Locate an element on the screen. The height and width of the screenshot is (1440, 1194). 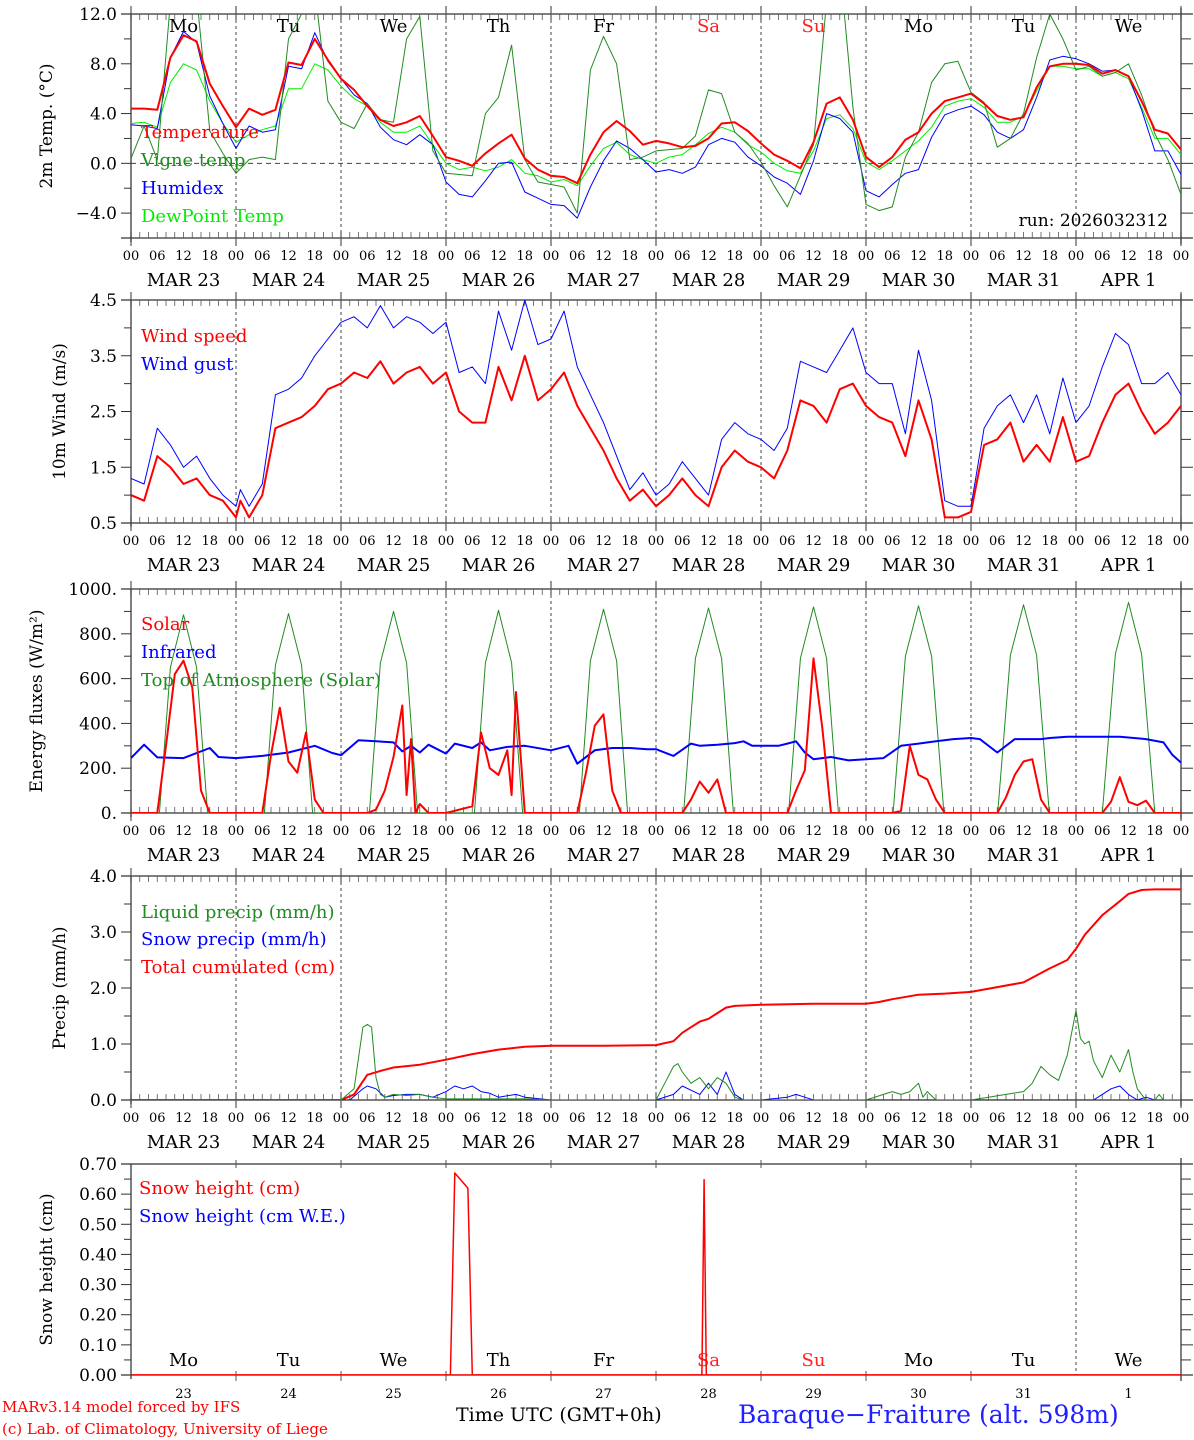
y-tick-label: 0.60 is located at coordinates (98, 1195).